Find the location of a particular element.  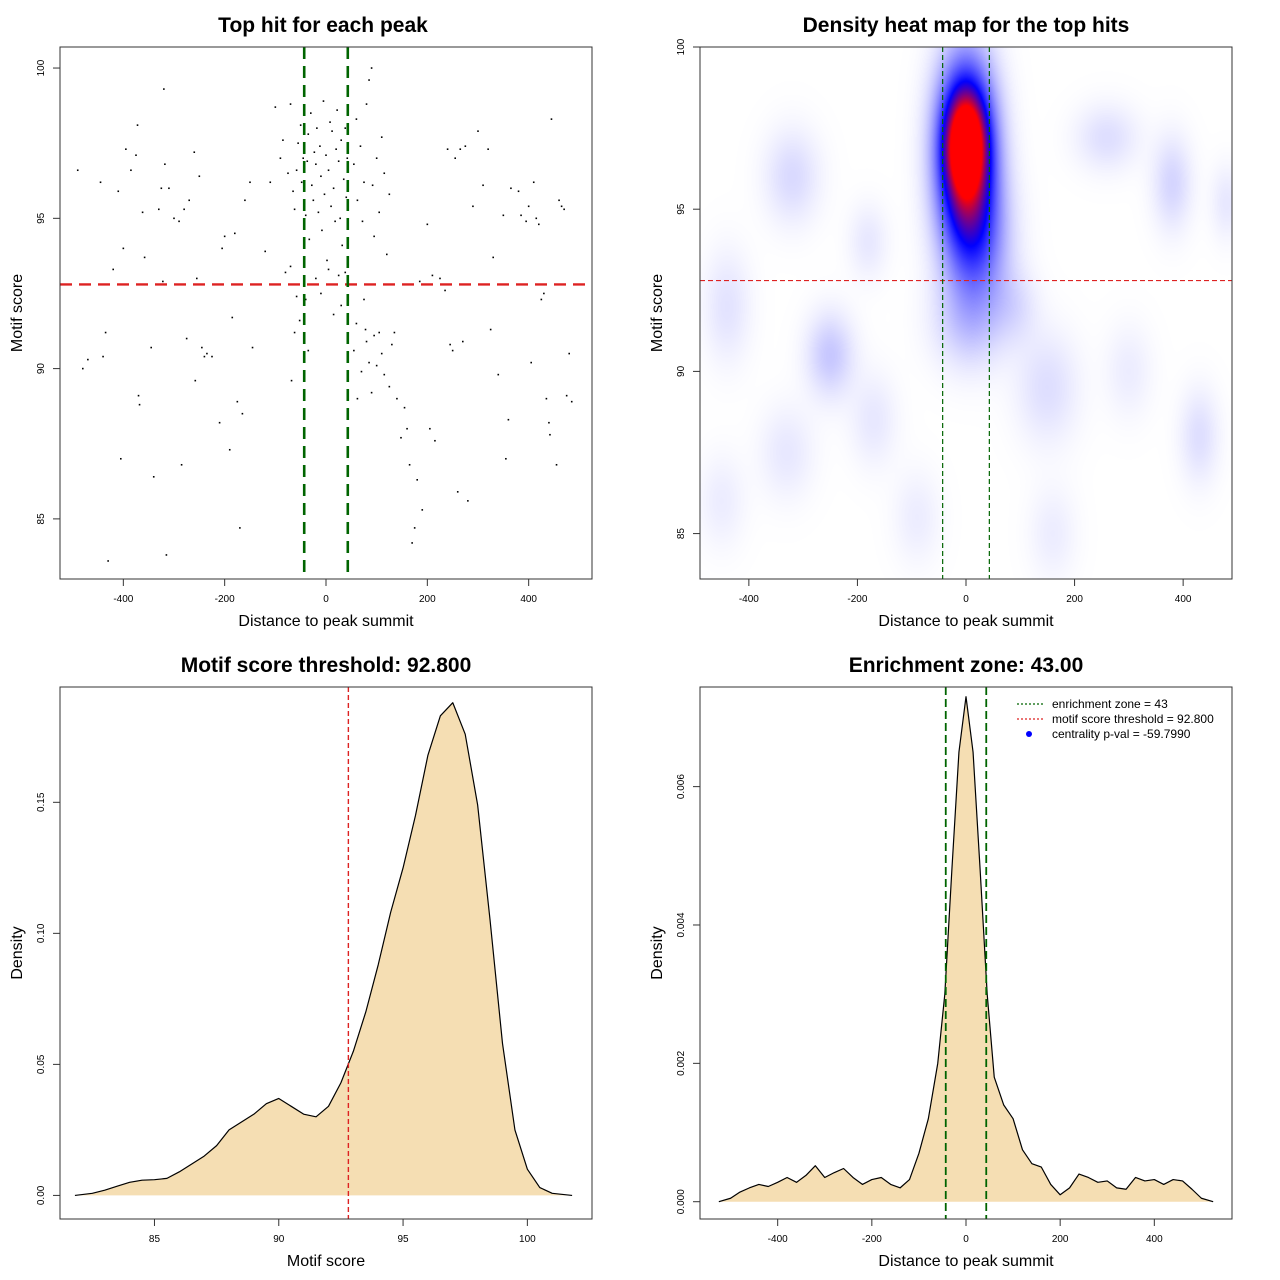

legend-entry-threshold: motif score threshold = 92.800 is located at coordinates (1133, 719).